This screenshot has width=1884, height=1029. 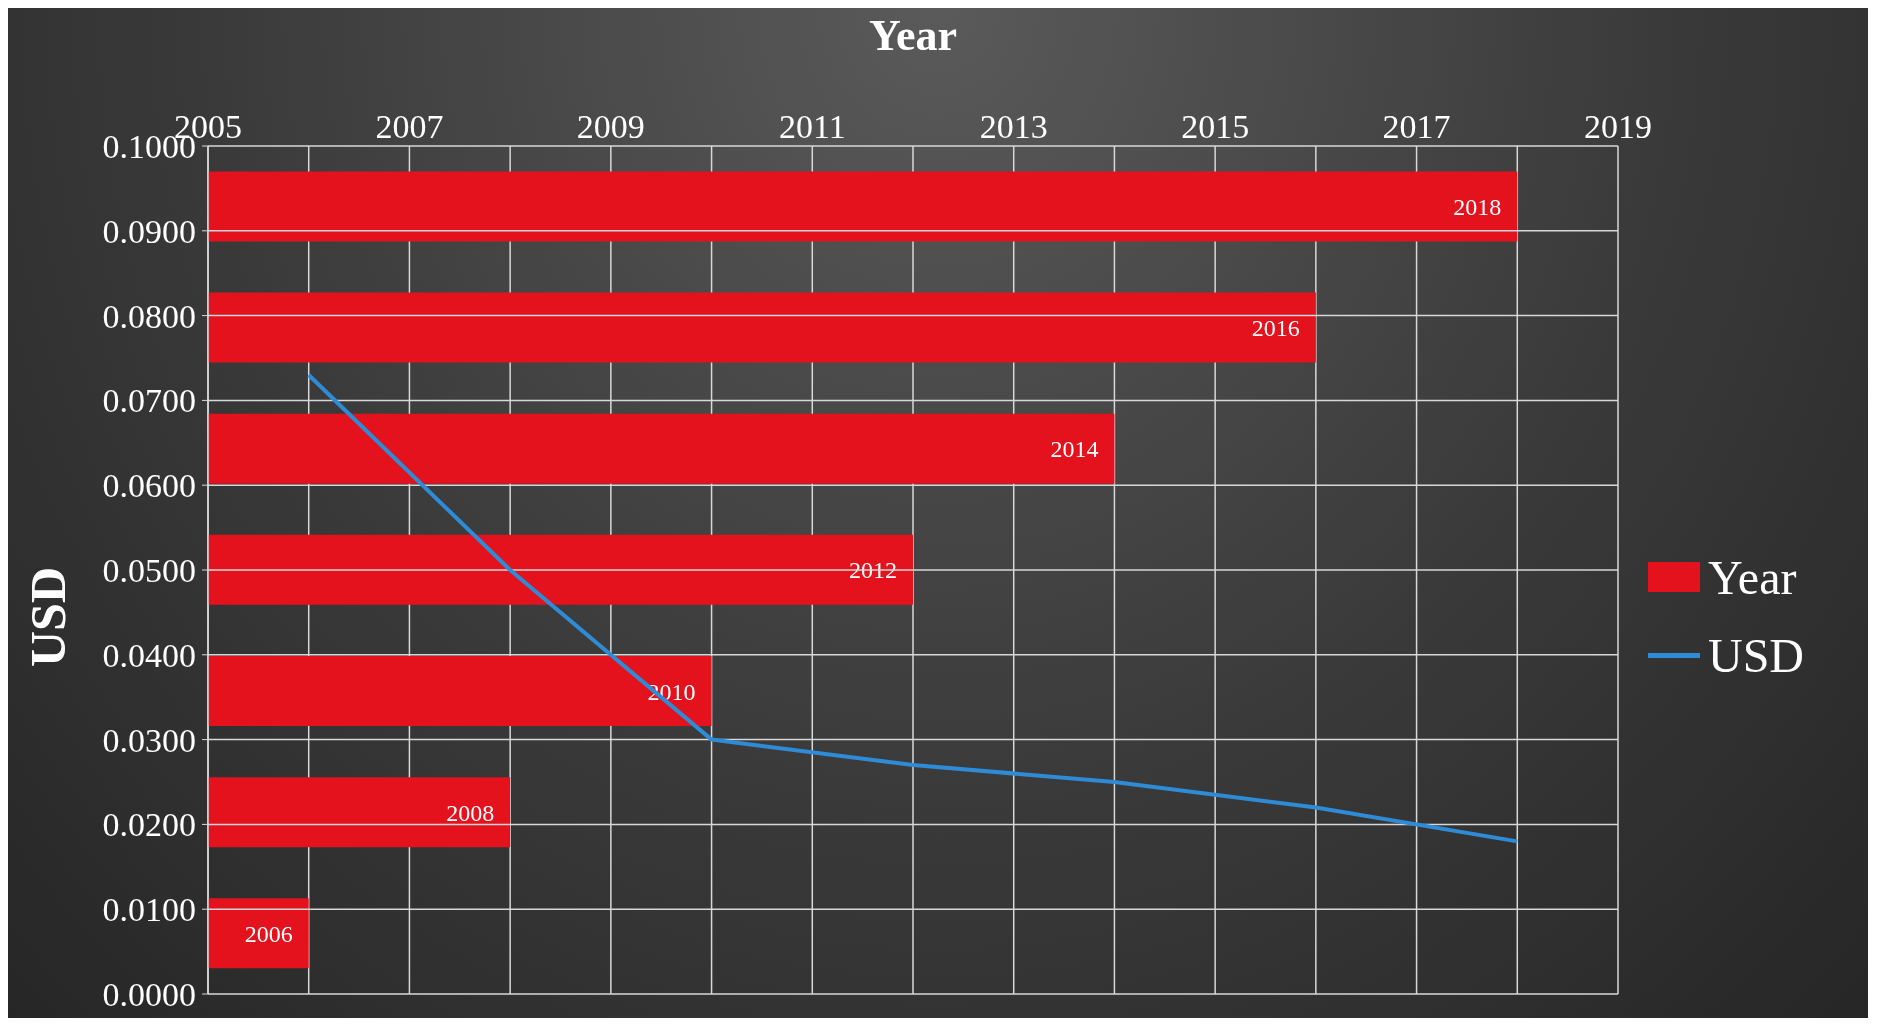 What do you see at coordinates (149, 571) in the screenshot?
I see `y-tick-label: 0.0500` at bounding box center [149, 571].